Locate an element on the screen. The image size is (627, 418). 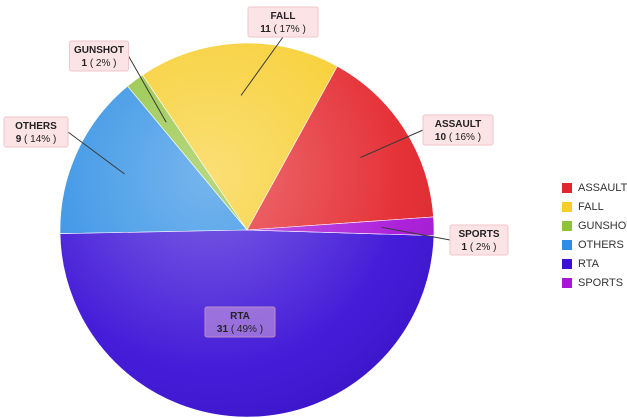
legend-label: RTA is located at coordinates (588, 263).